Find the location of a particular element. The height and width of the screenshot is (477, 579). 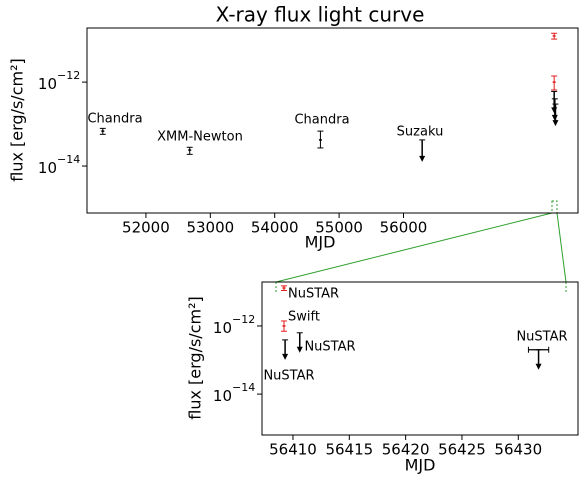

x-tick-label: 52000 is located at coordinates (146, 228).